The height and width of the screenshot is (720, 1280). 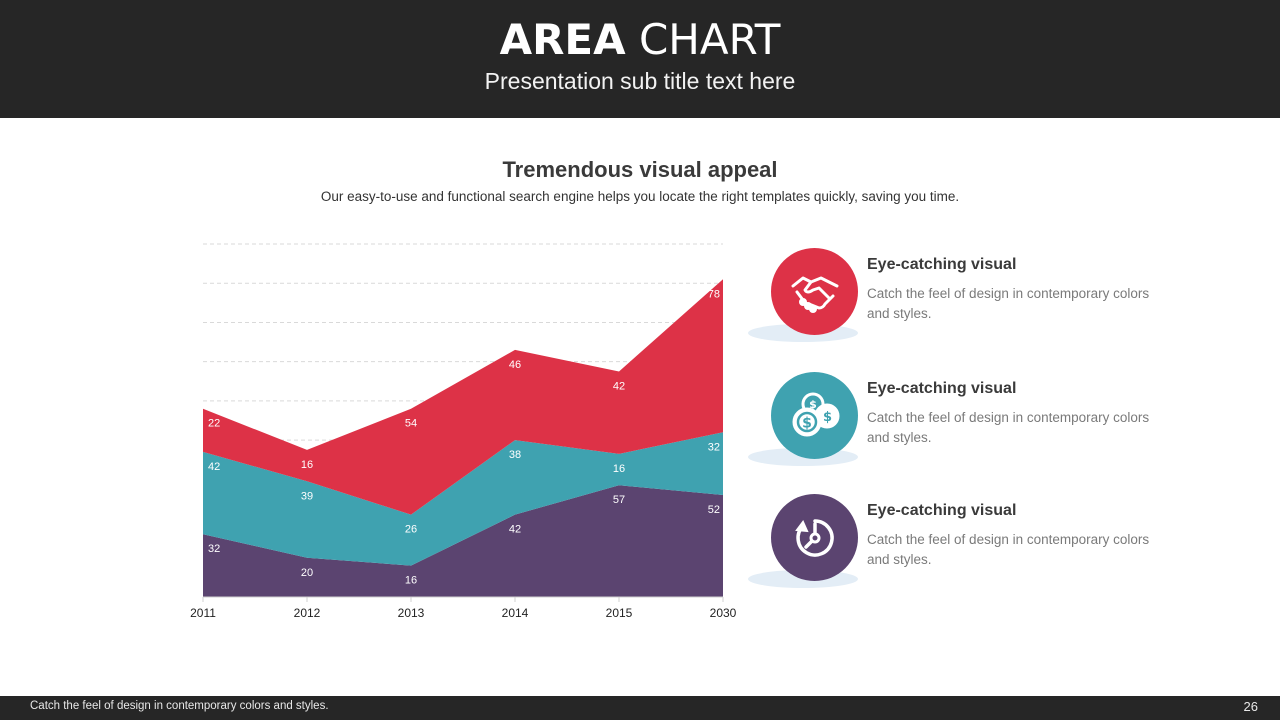 What do you see at coordinates (723, 613) in the screenshot?
I see `x-tick-label: 2030` at bounding box center [723, 613].